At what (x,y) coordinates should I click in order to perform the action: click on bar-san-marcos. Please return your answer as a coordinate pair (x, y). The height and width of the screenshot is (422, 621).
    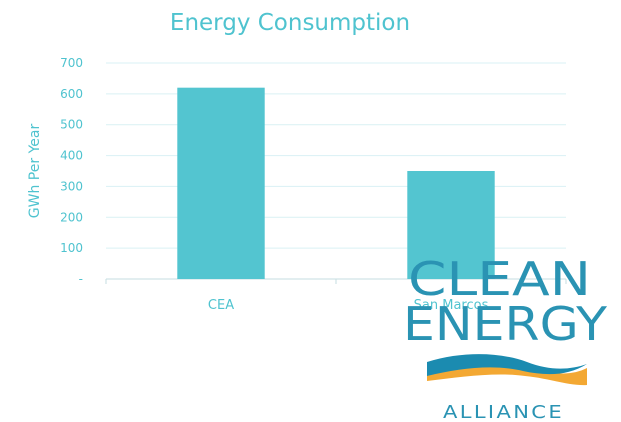
    Looking at the image, I should click on (451, 225).